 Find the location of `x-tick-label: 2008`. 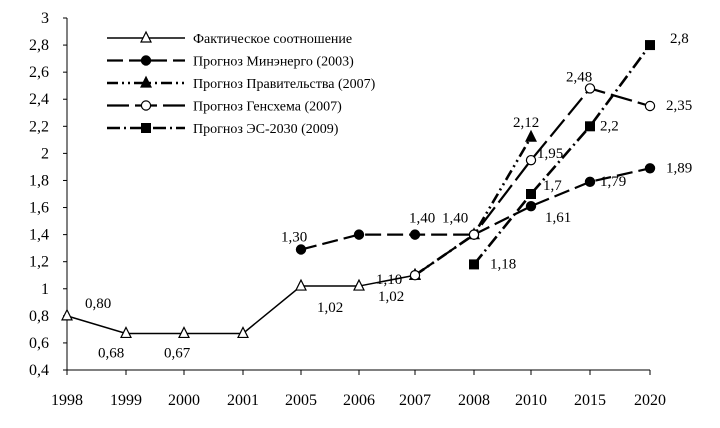

x-tick-label: 2008 is located at coordinates (474, 400).